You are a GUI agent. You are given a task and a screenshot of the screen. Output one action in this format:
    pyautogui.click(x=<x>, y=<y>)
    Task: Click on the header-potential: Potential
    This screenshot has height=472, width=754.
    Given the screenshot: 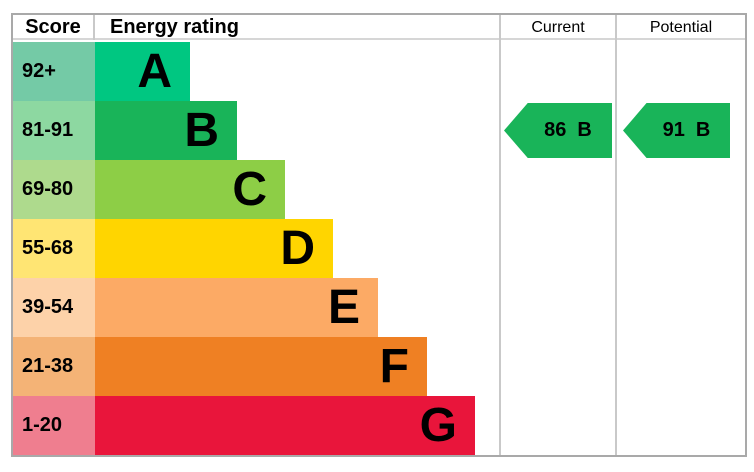 What is the action you would take?
    pyautogui.click(x=681, y=27)
    